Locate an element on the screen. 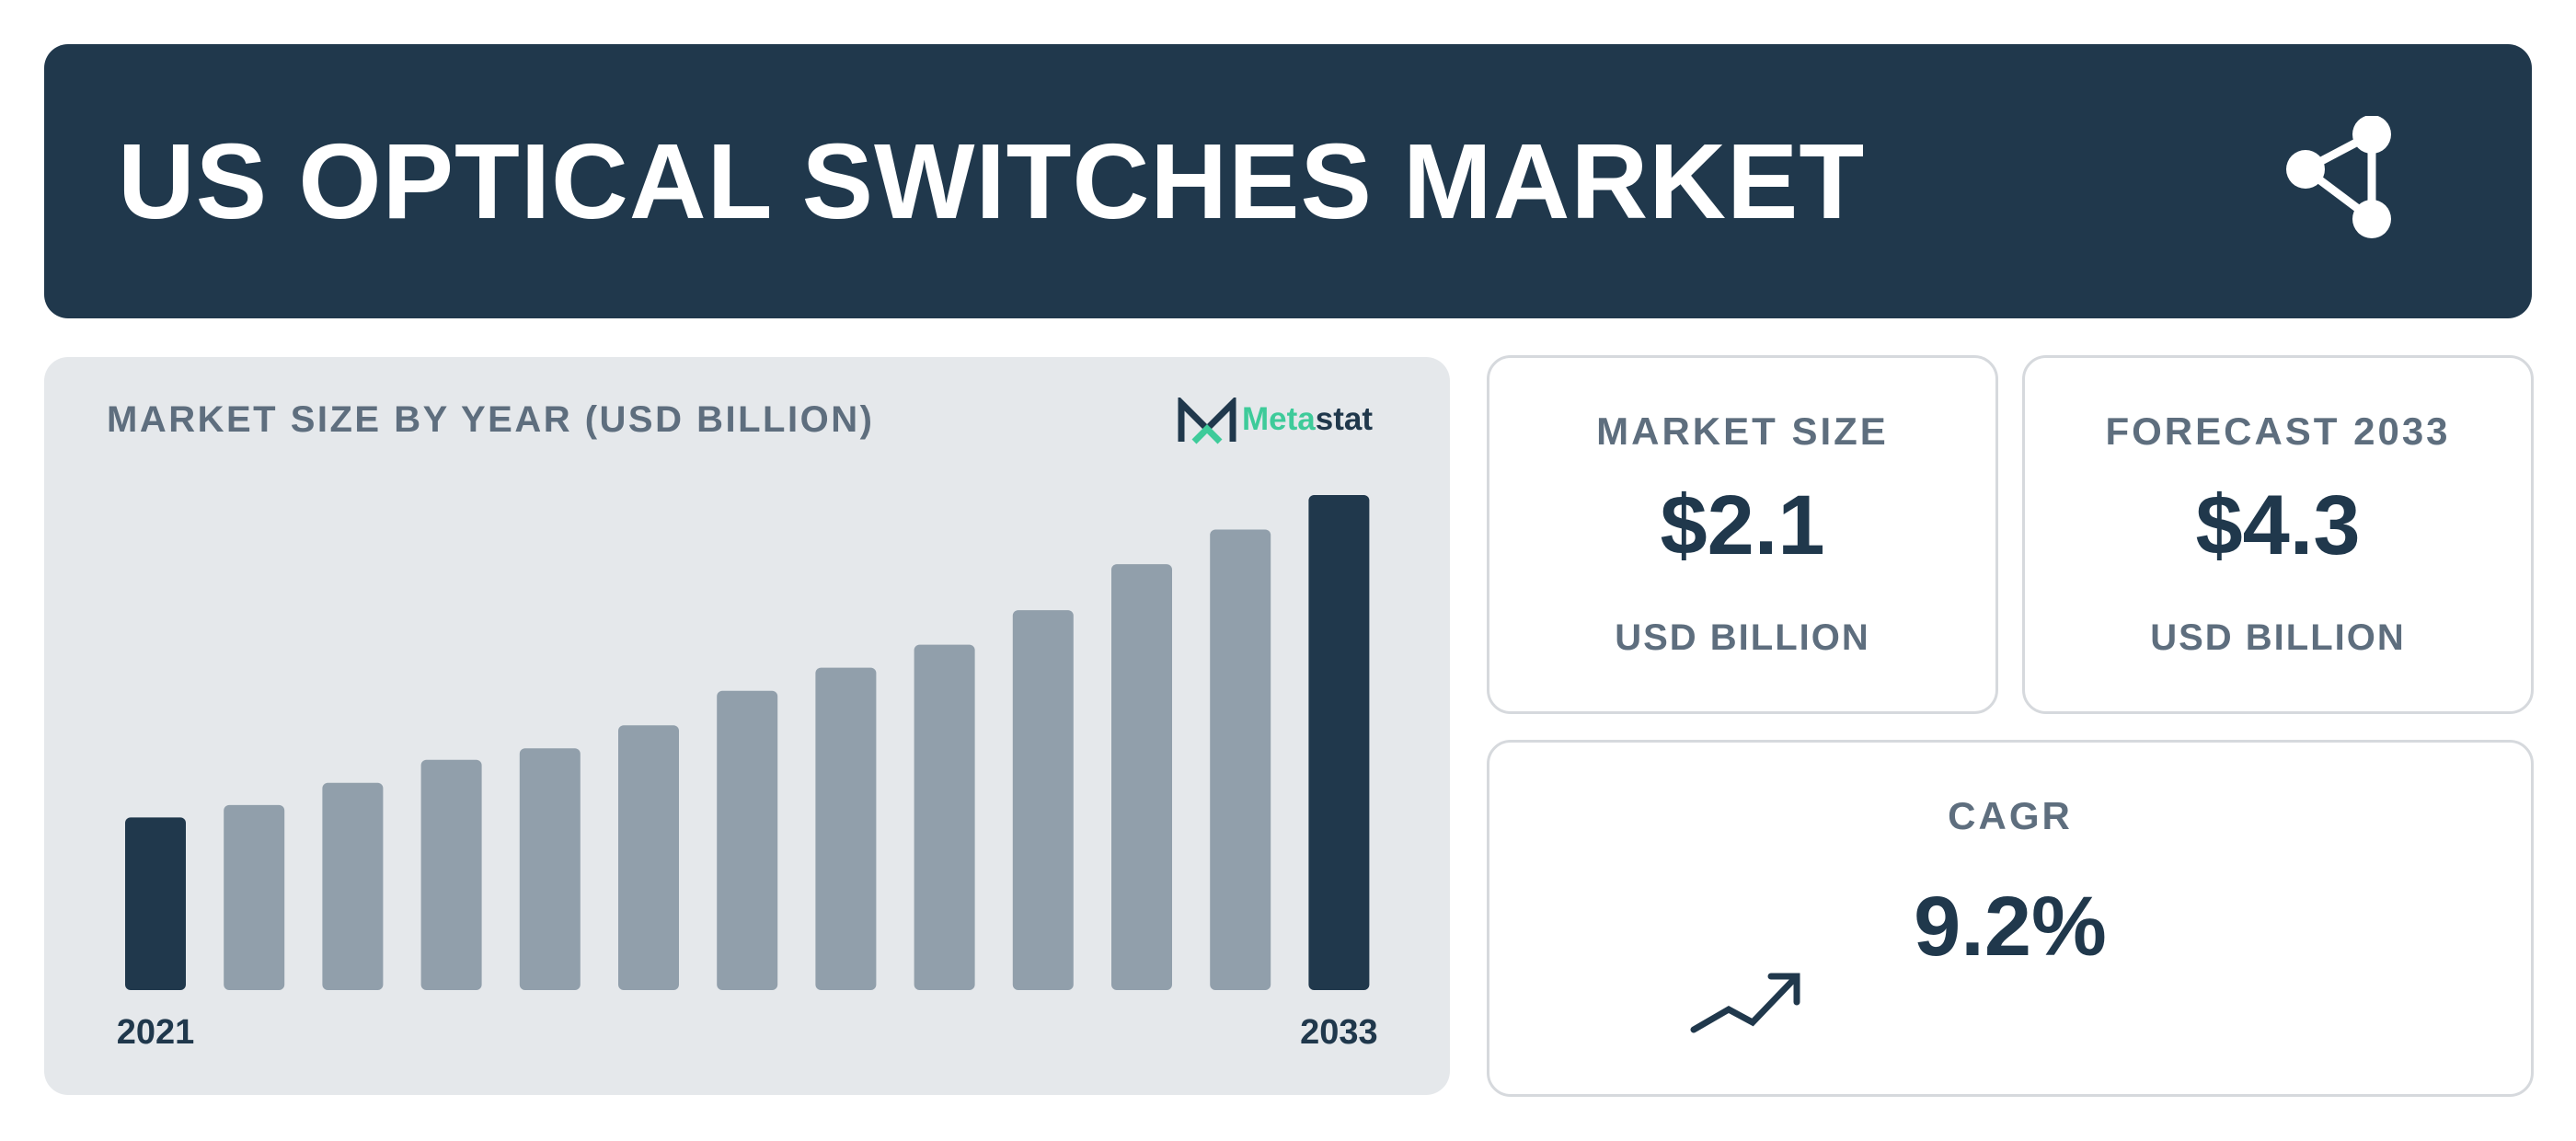 The height and width of the screenshot is (1141, 2576). bar-2025 is located at coordinates (550, 869).